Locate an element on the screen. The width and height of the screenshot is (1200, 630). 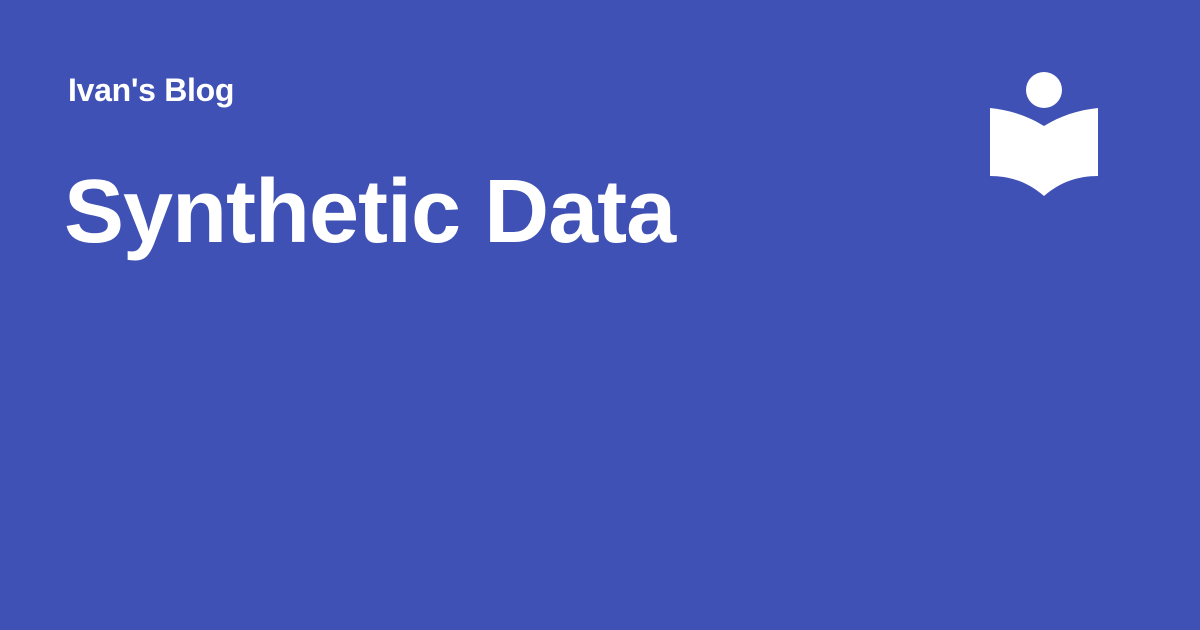
open-book is located at coordinates (1044, 152).